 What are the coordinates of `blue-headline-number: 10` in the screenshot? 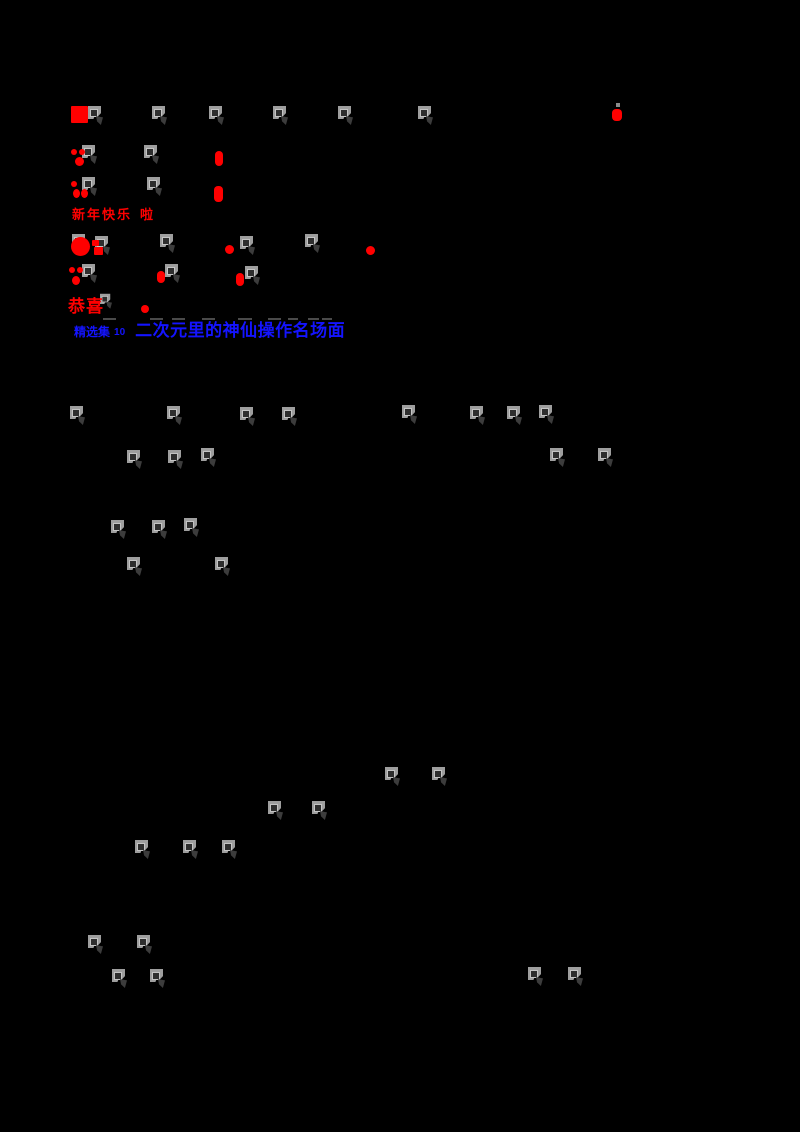 It's located at (120, 332).